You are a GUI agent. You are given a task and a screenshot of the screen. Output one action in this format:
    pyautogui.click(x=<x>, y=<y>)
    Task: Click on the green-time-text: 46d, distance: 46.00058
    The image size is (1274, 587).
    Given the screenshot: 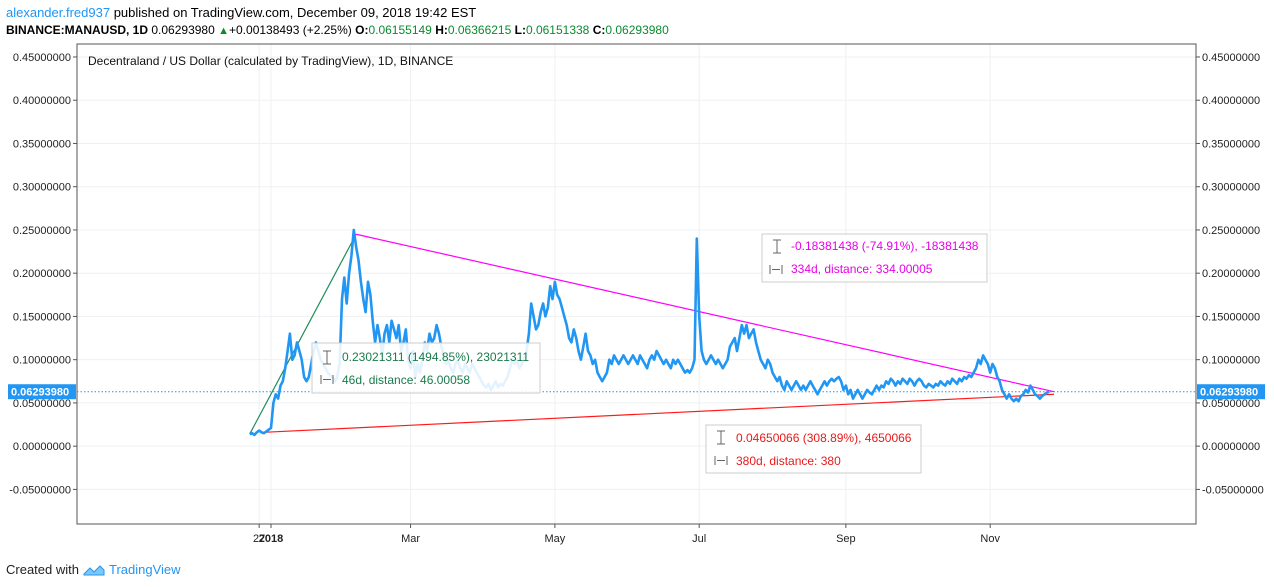 What is the action you would take?
    pyautogui.click(x=406, y=380)
    